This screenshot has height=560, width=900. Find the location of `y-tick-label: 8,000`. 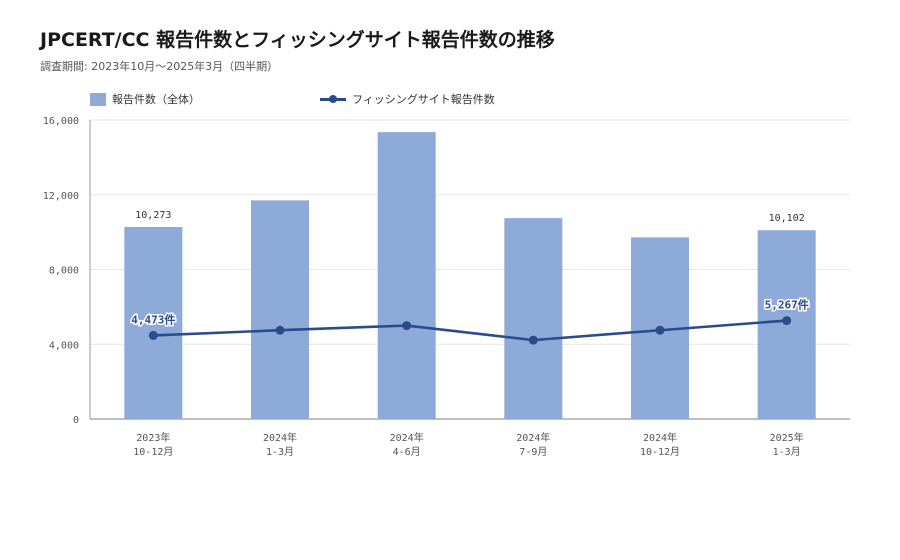

y-tick-label: 8,000 is located at coordinates (64, 271).